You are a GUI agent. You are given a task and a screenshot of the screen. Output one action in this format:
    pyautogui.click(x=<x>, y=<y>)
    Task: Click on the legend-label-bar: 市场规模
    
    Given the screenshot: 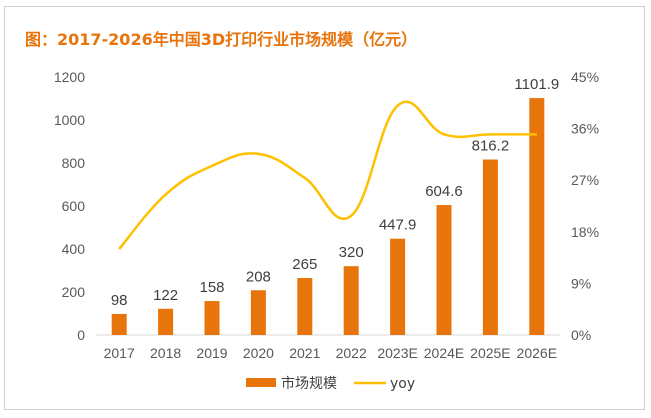 What is the action you would take?
    pyautogui.click(x=309, y=383)
    